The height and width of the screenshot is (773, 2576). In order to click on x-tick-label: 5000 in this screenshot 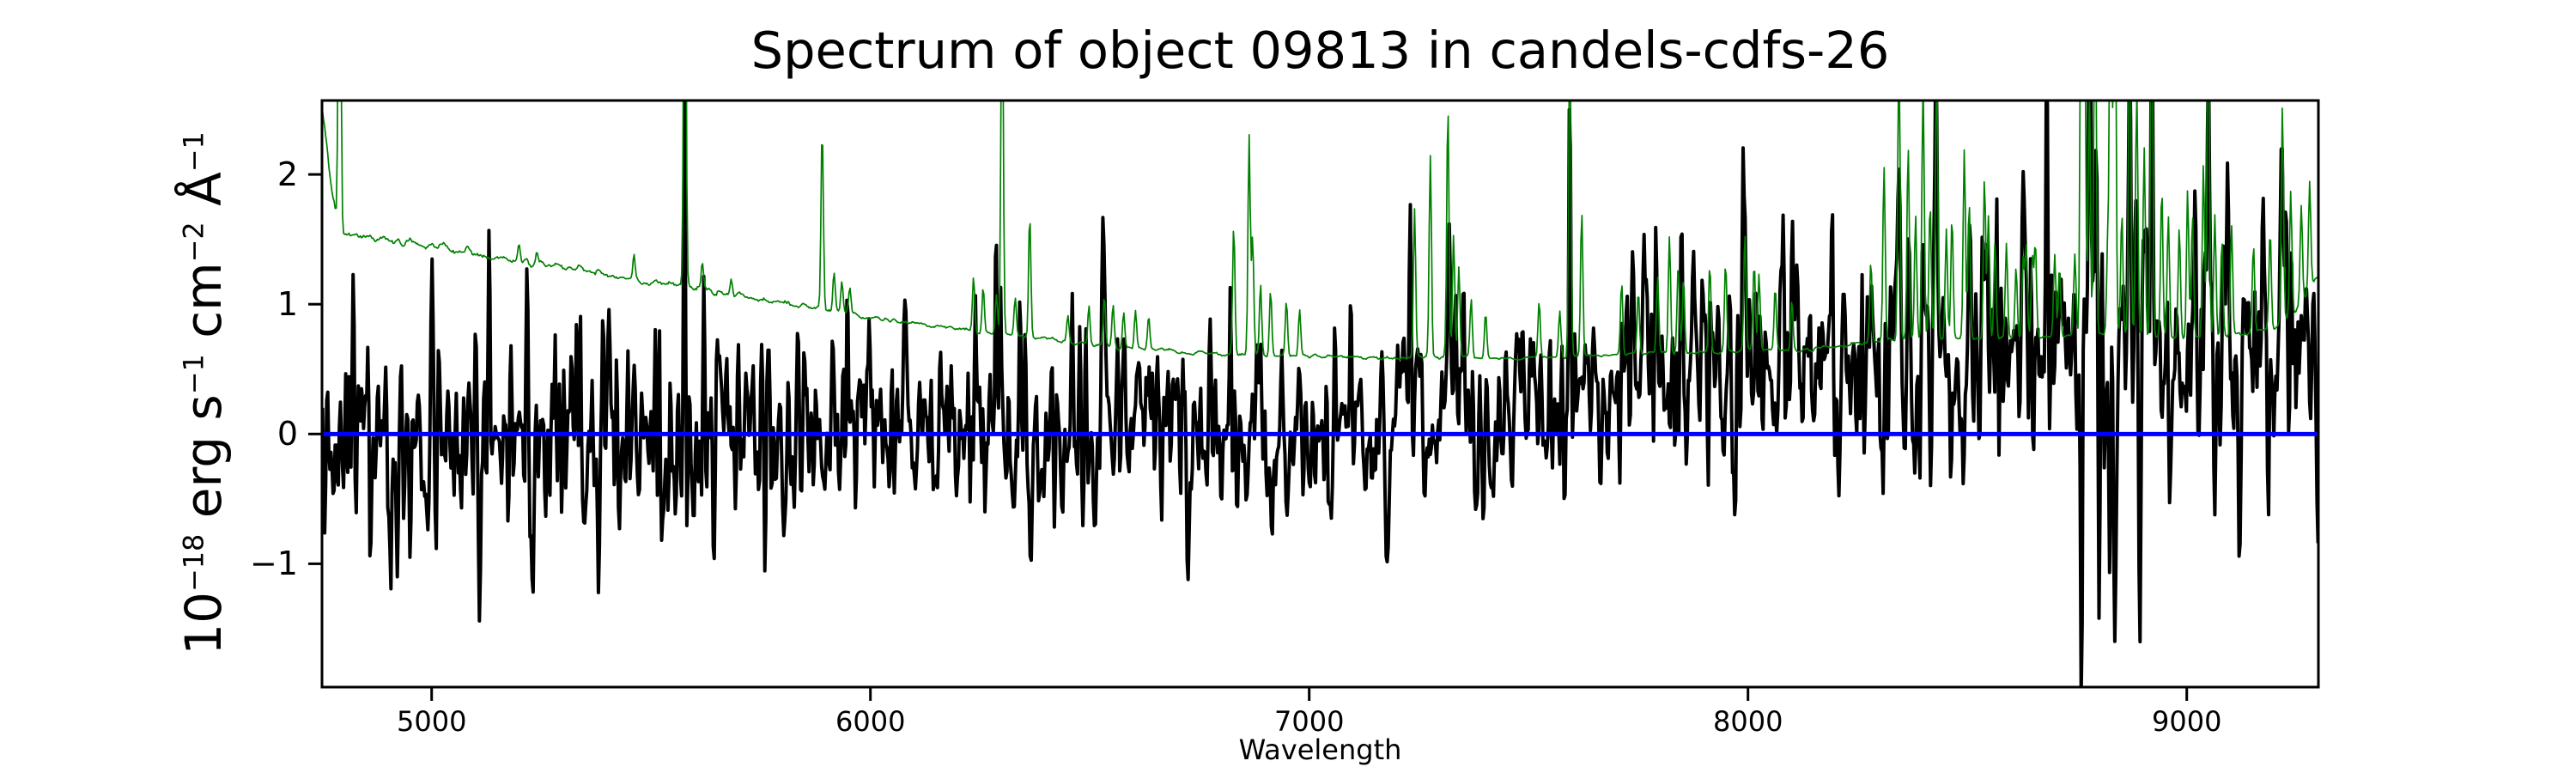, I will do `click(432, 721)`.